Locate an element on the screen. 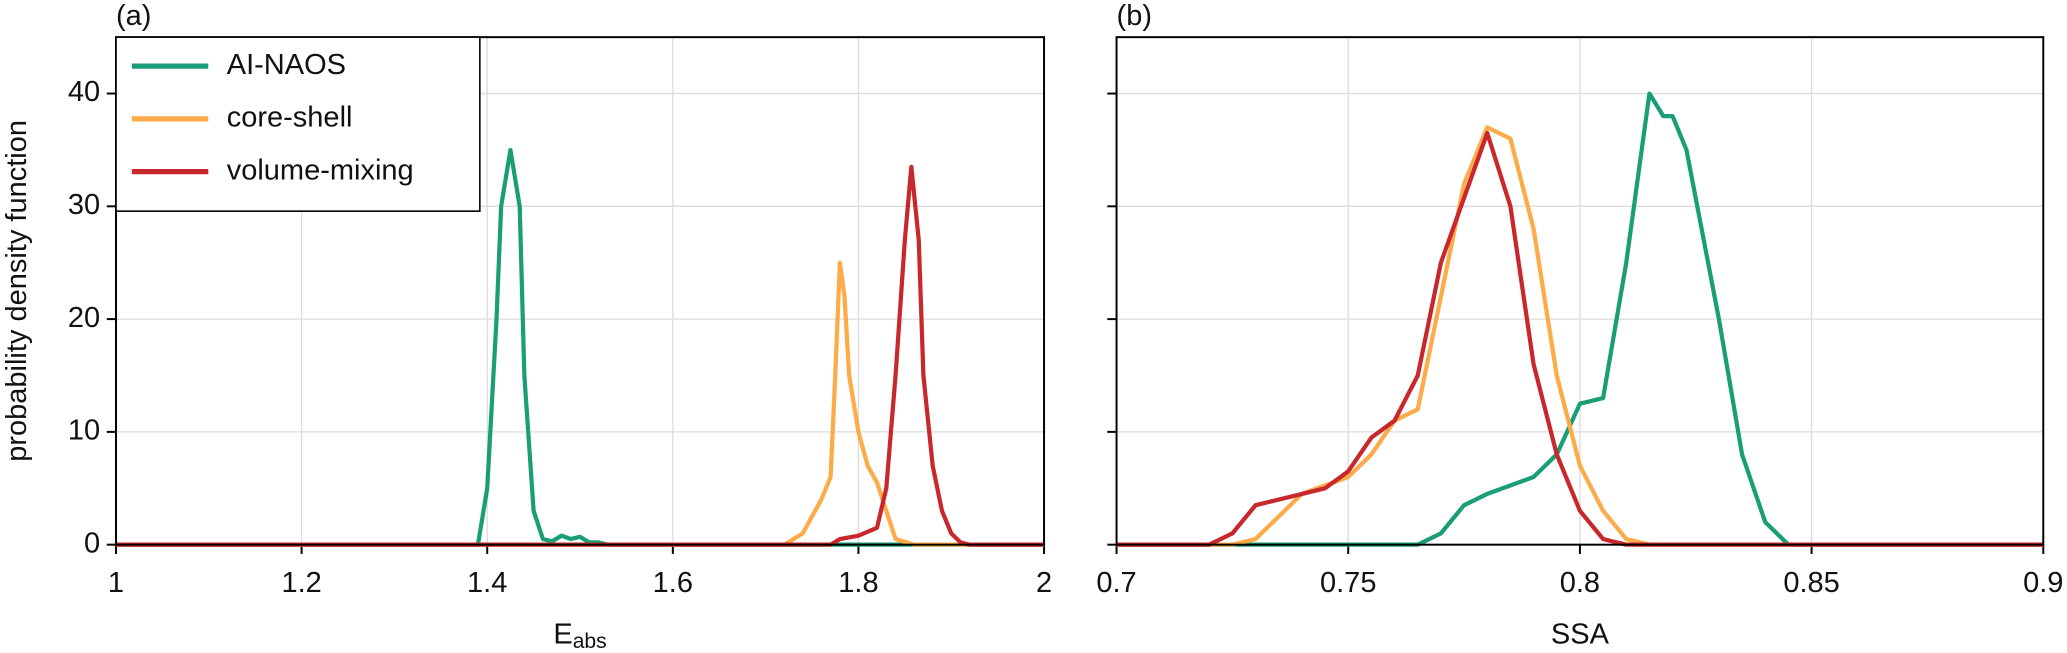 Image resolution: width=2067 pixels, height=653 pixels. x-axis-label: SSA is located at coordinates (1580, 634).